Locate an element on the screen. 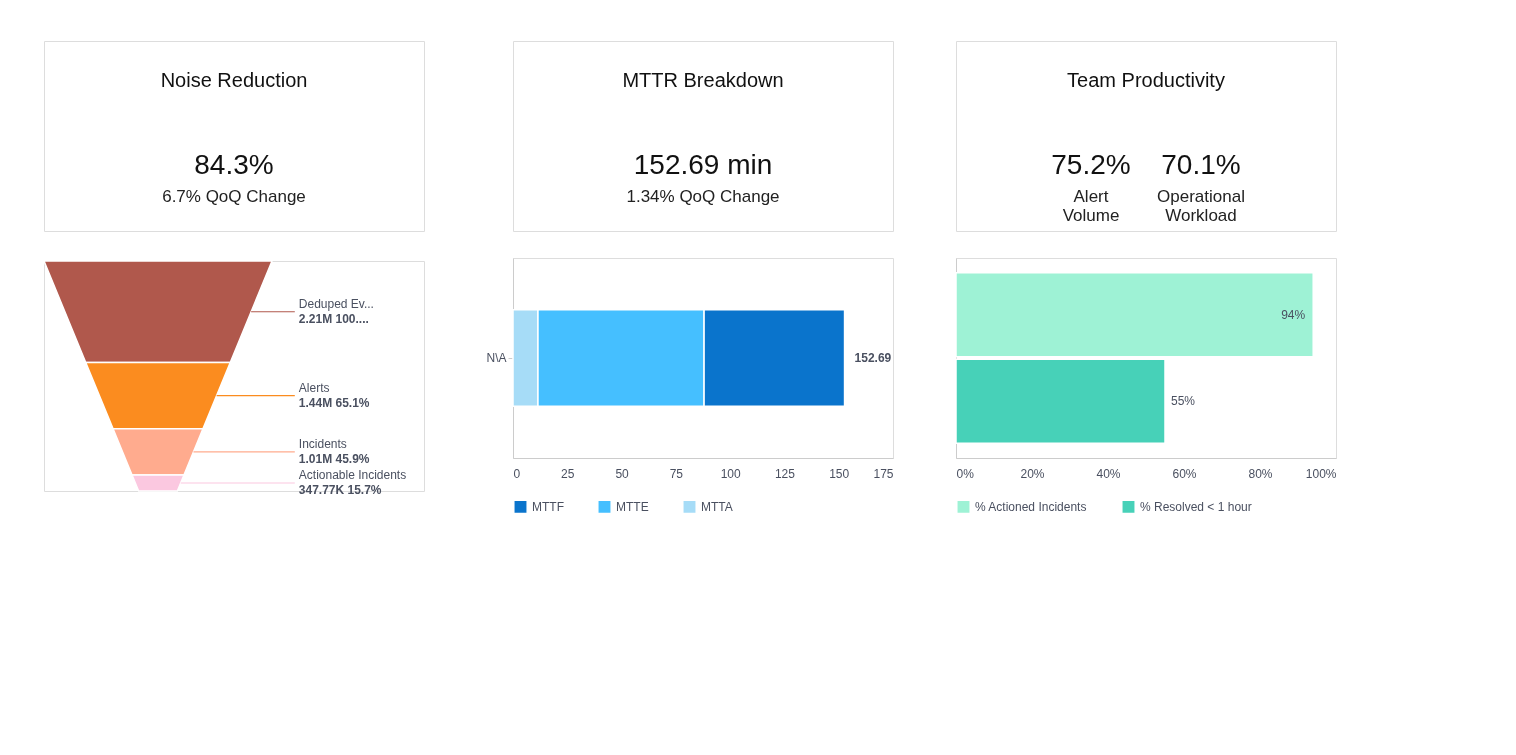 The height and width of the screenshot is (755, 1516). text: 70.1% is located at coordinates (1201, 164).